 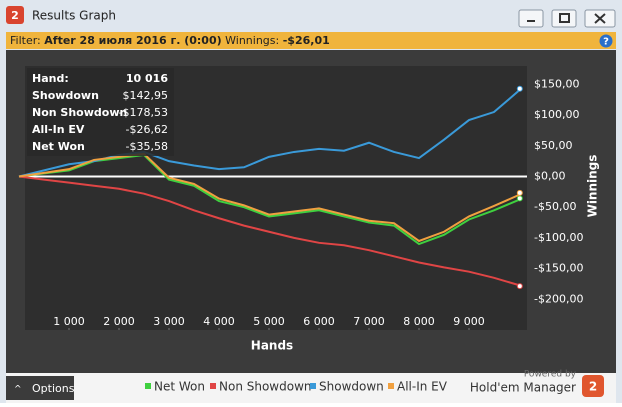 I want to click on brand-logo-glyph: 2, so click(x=593, y=387).